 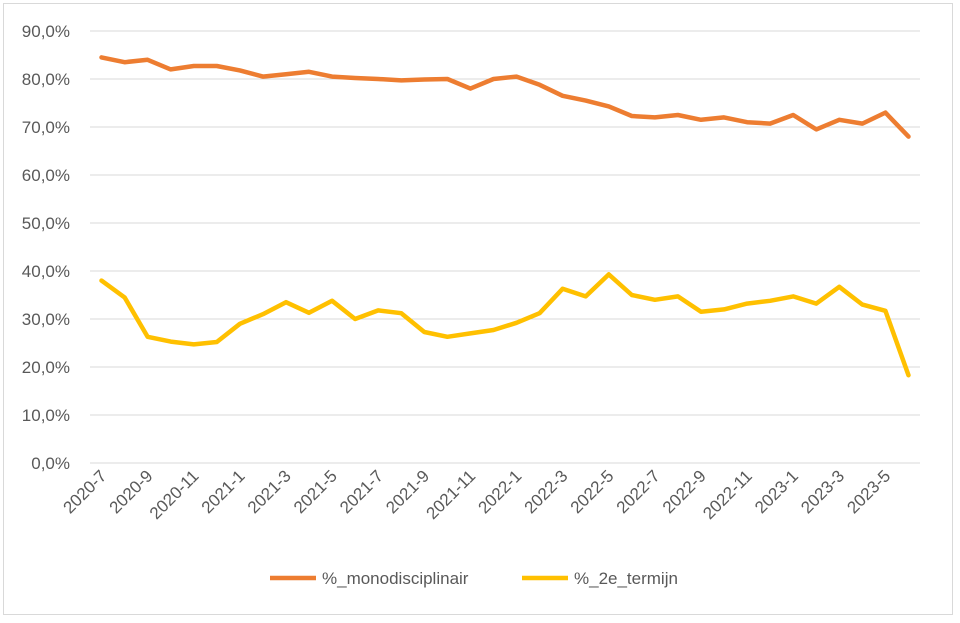 I want to click on x-tick-label: 2022-11, so click(x=727, y=494).